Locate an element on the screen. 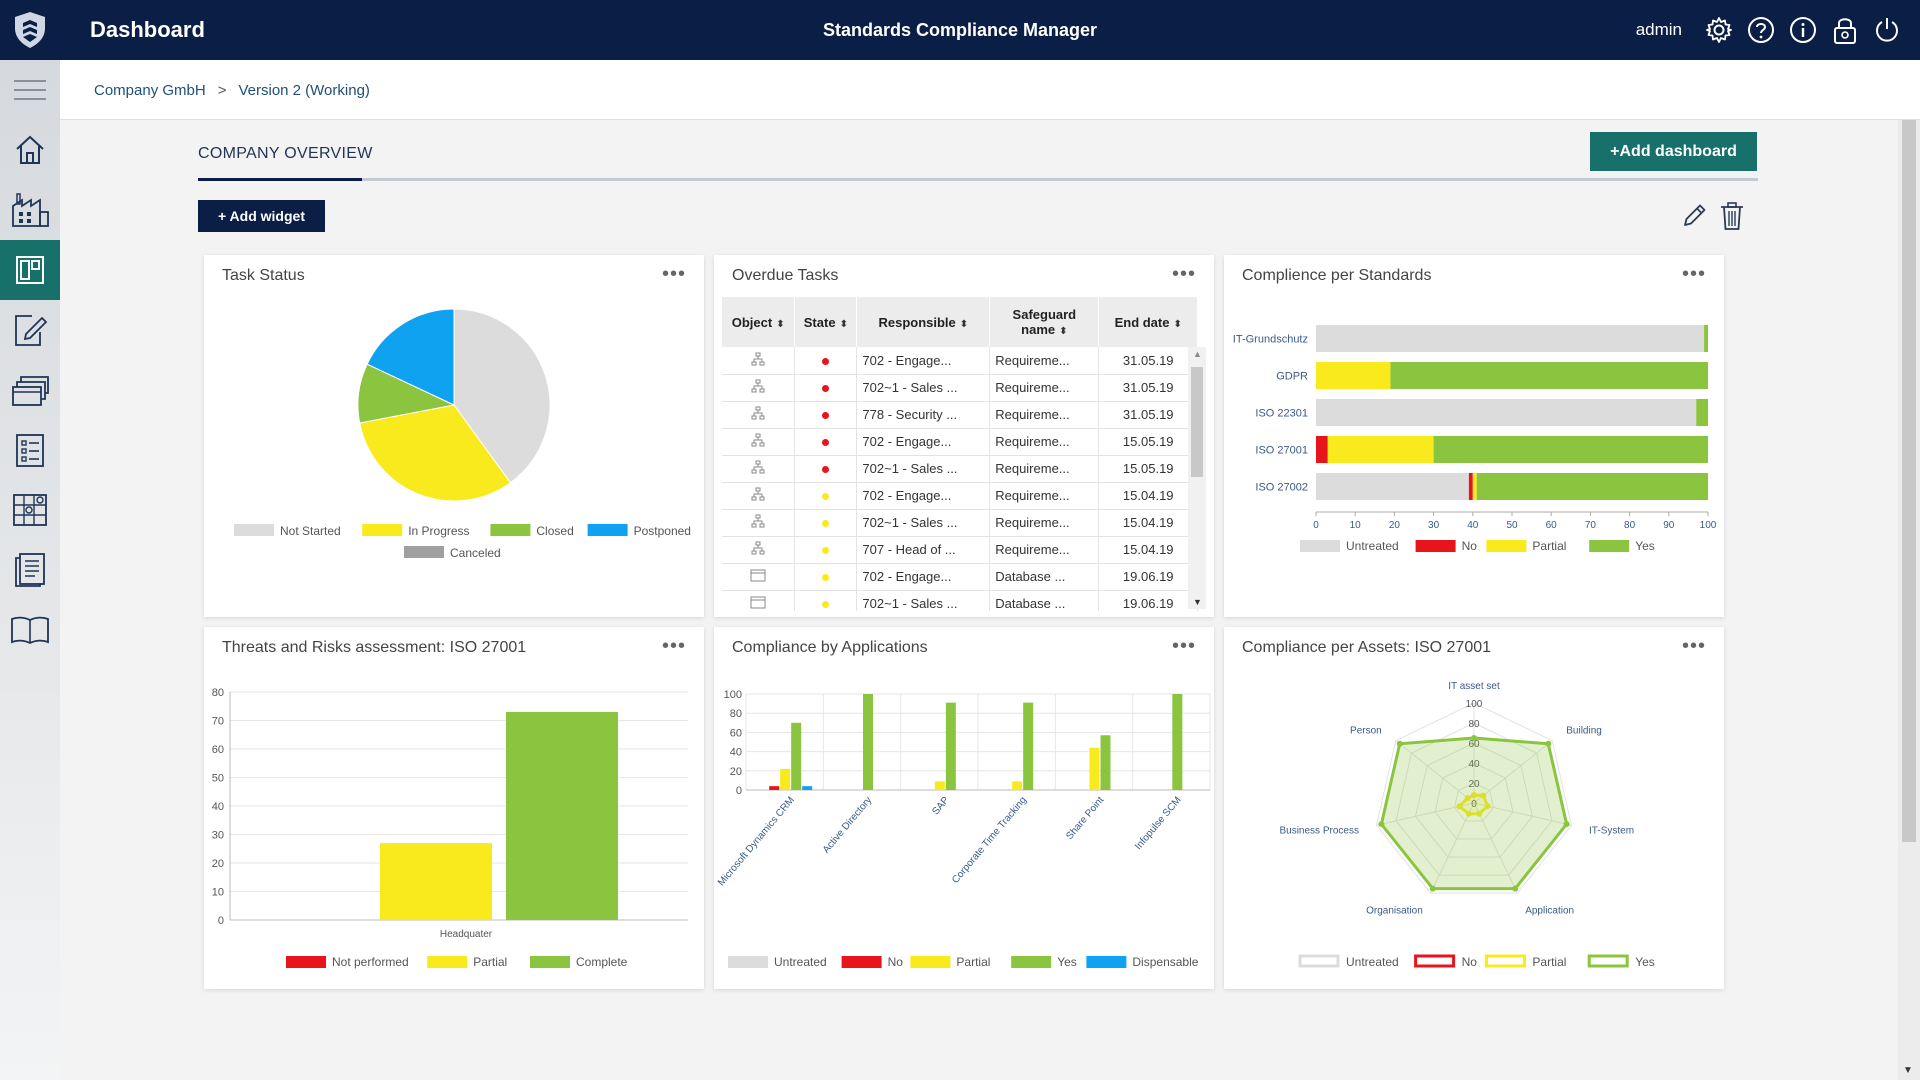 The width and height of the screenshot is (1920, 1080). page-scrollbar: ▼ is located at coordinates (1909, 600).